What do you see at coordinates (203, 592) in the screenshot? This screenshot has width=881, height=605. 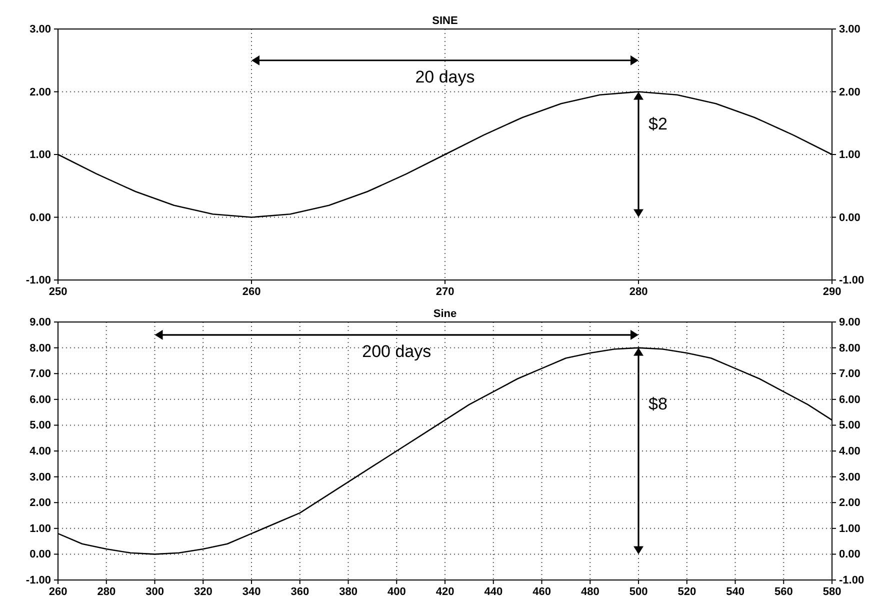 I see `x-tick-label: 320` at bounding box center [203, 592].